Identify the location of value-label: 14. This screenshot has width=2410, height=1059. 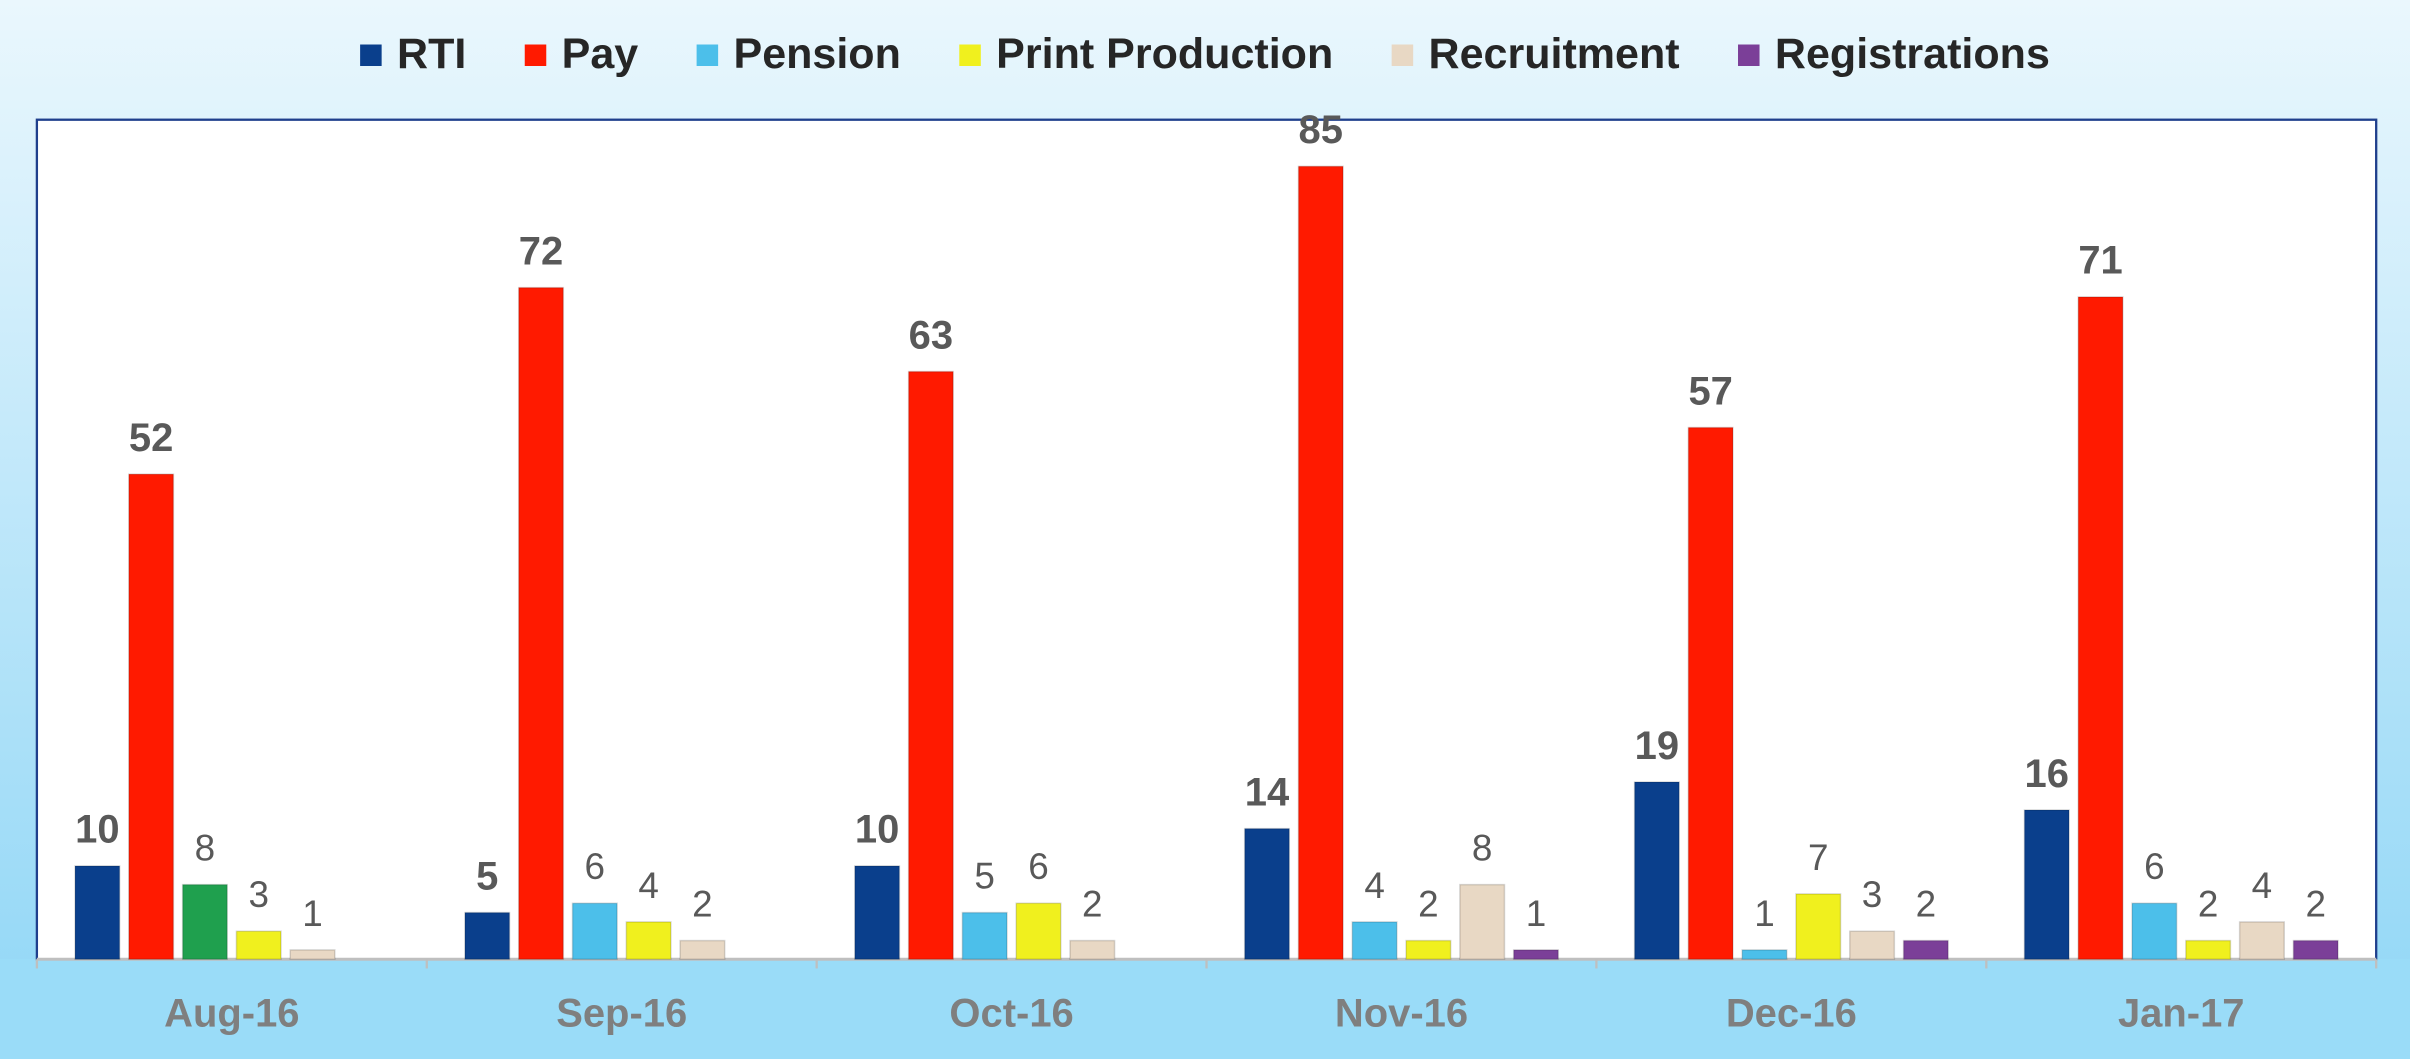
(1267, 792).